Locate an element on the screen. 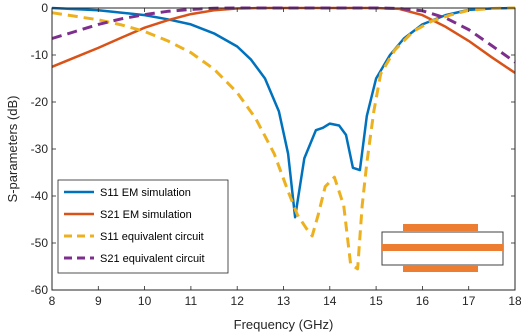 This screenshot has width=521, height=336. x-tick-label: 13 is located at coordinates (284, 301).